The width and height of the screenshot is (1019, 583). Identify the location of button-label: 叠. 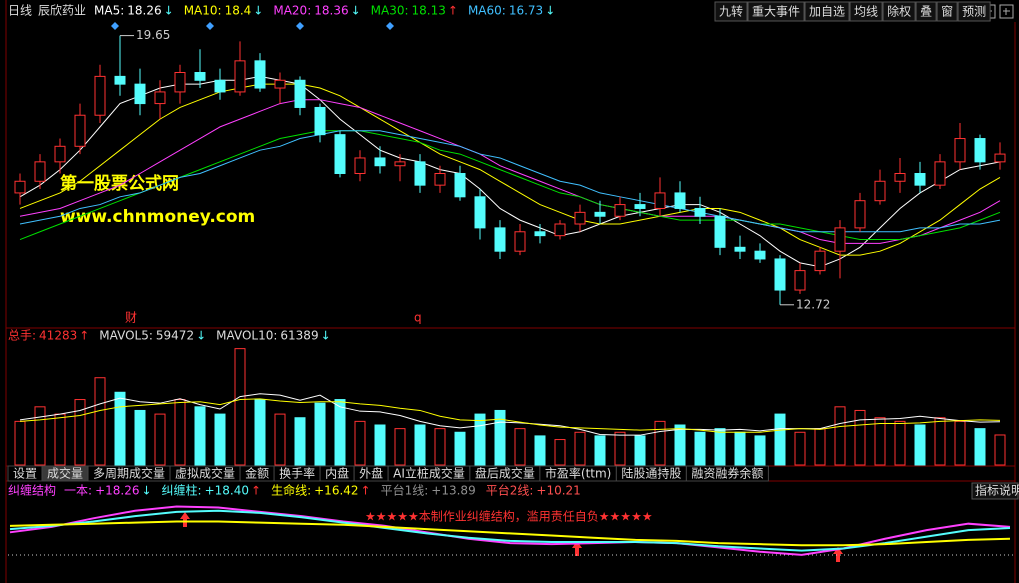
(926, 12).